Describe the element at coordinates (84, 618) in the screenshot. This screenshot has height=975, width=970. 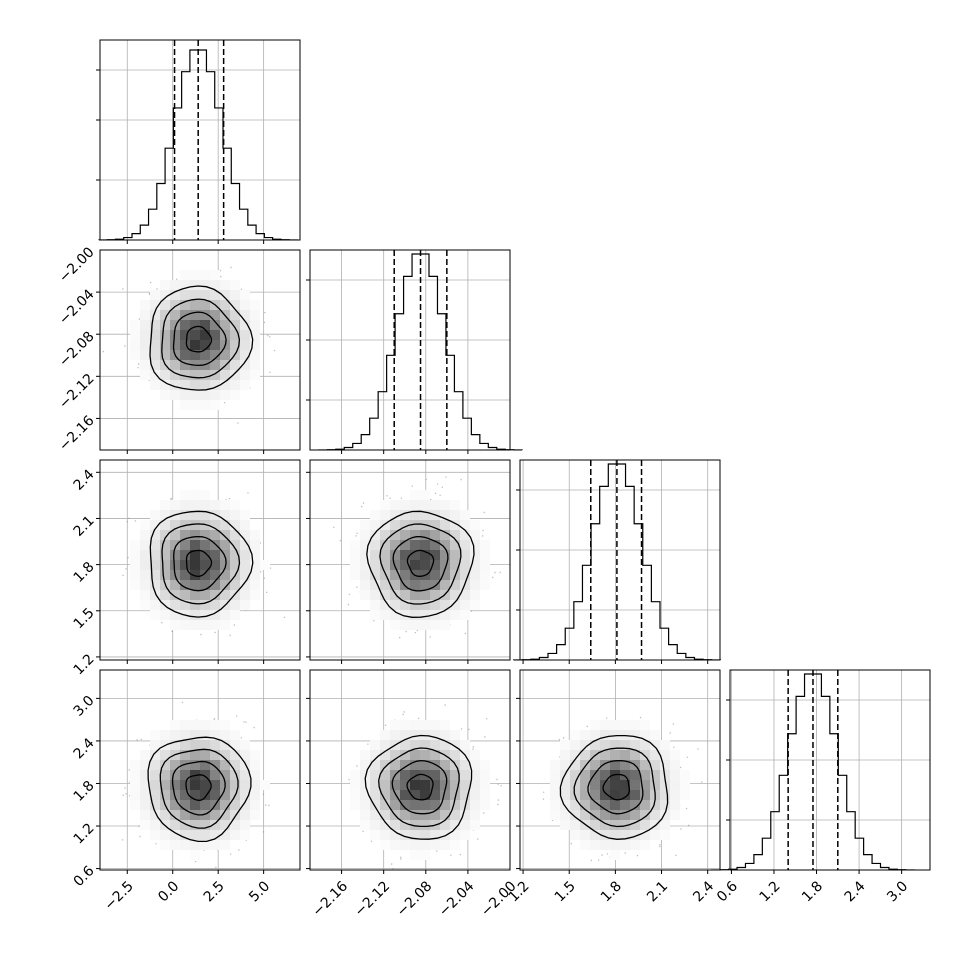
I see `y-tick-label: 1.5` at that location.